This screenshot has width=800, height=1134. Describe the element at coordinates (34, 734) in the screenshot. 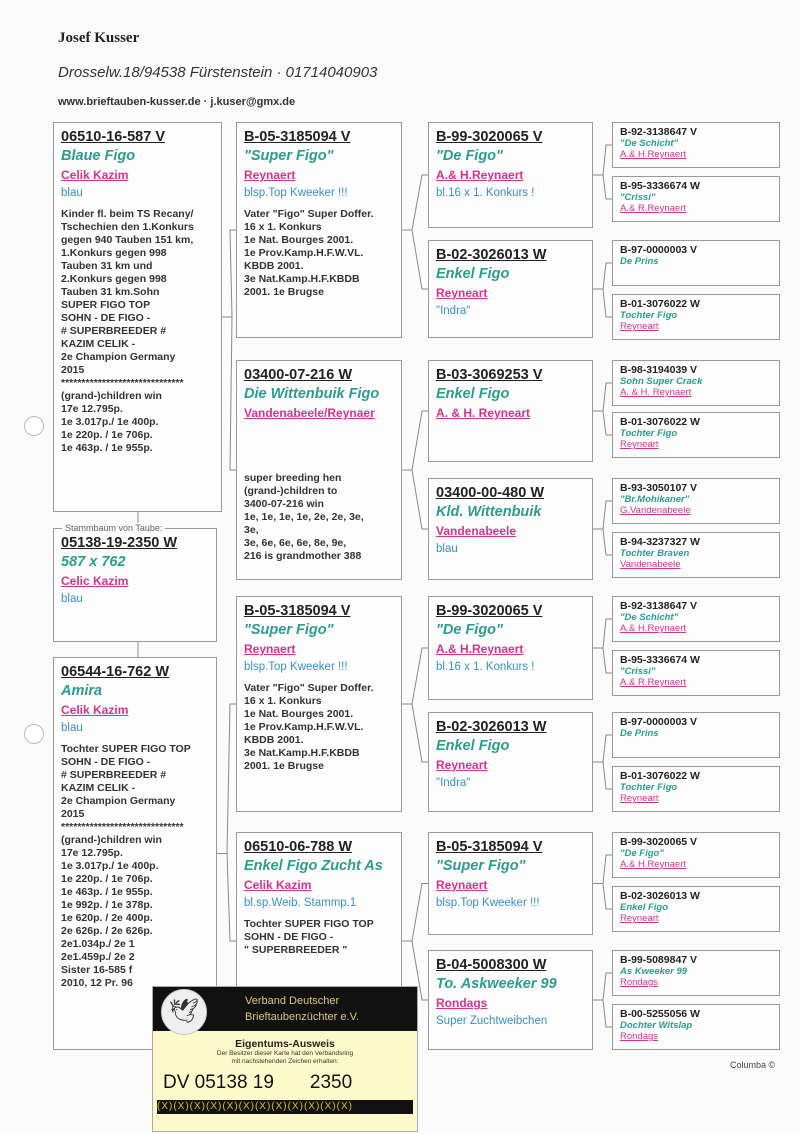

I see `punch-hole` at that location.